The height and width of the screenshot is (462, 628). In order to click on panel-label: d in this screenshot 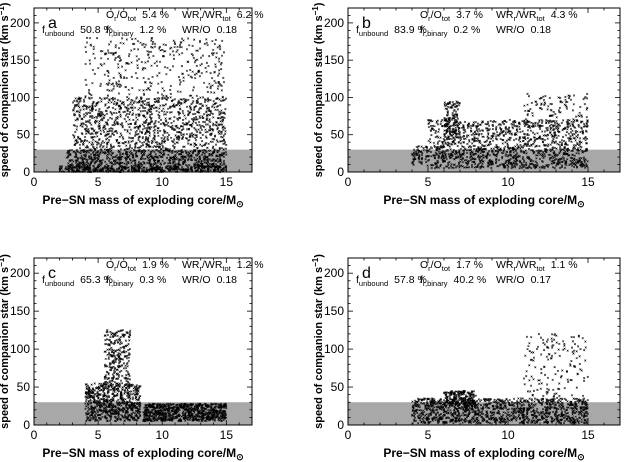, I will do `click(366, 273)`.